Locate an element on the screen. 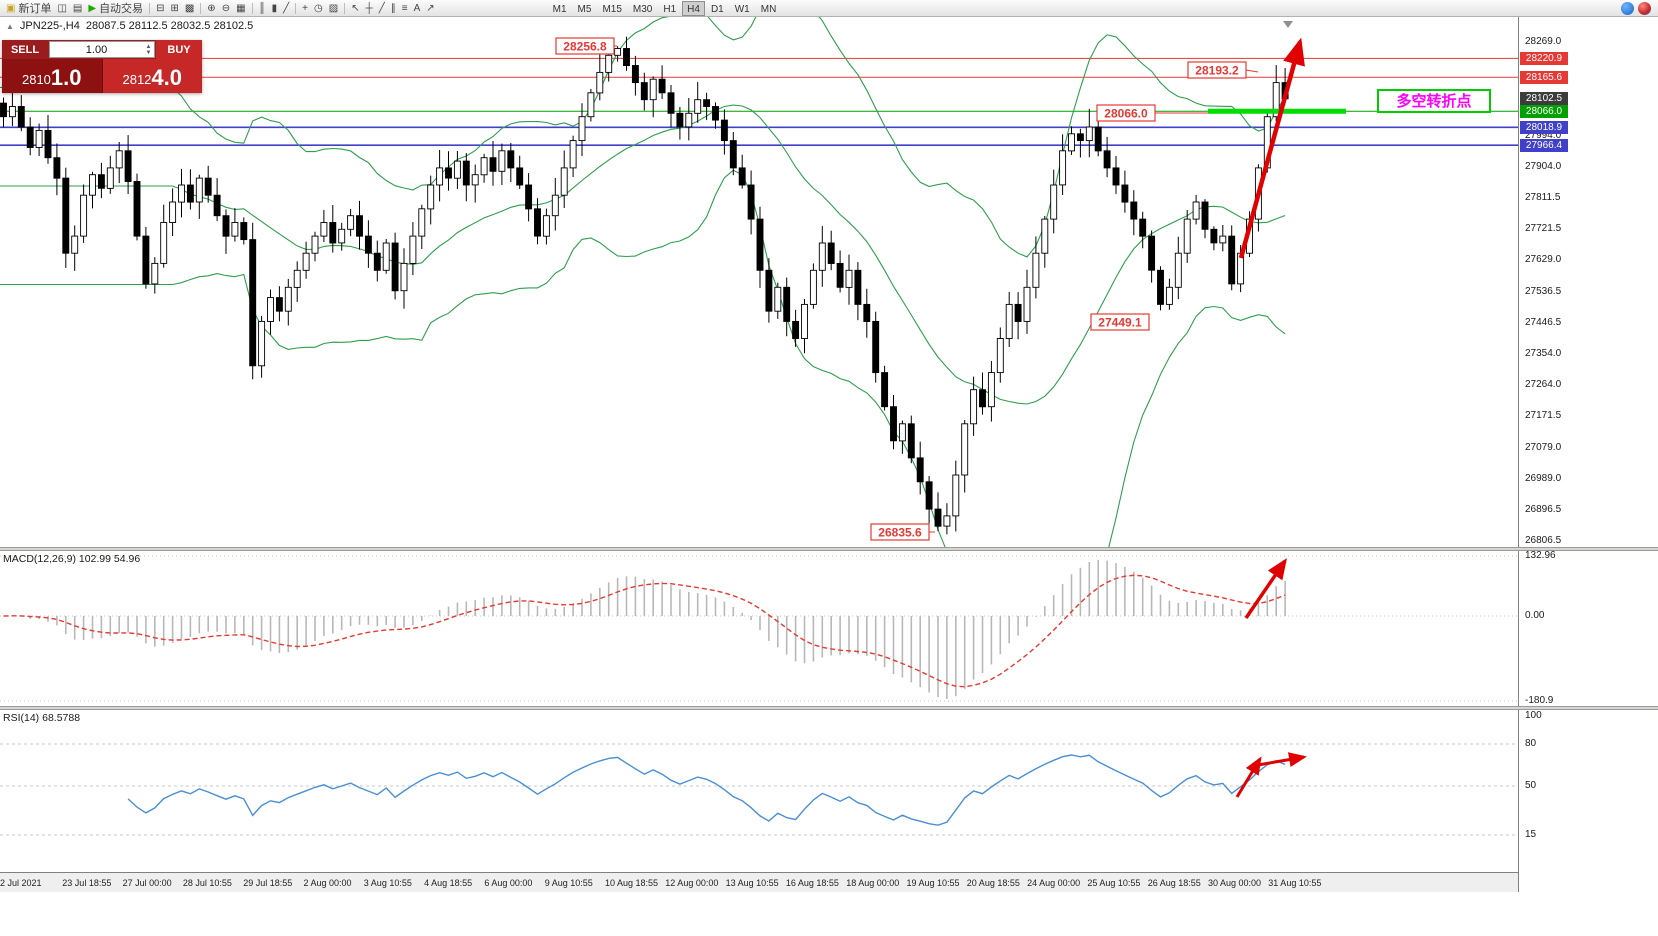 The height and width of the screenshot is (936, 1658). volume-value: 1.00 is located at coordinates (96, 49).